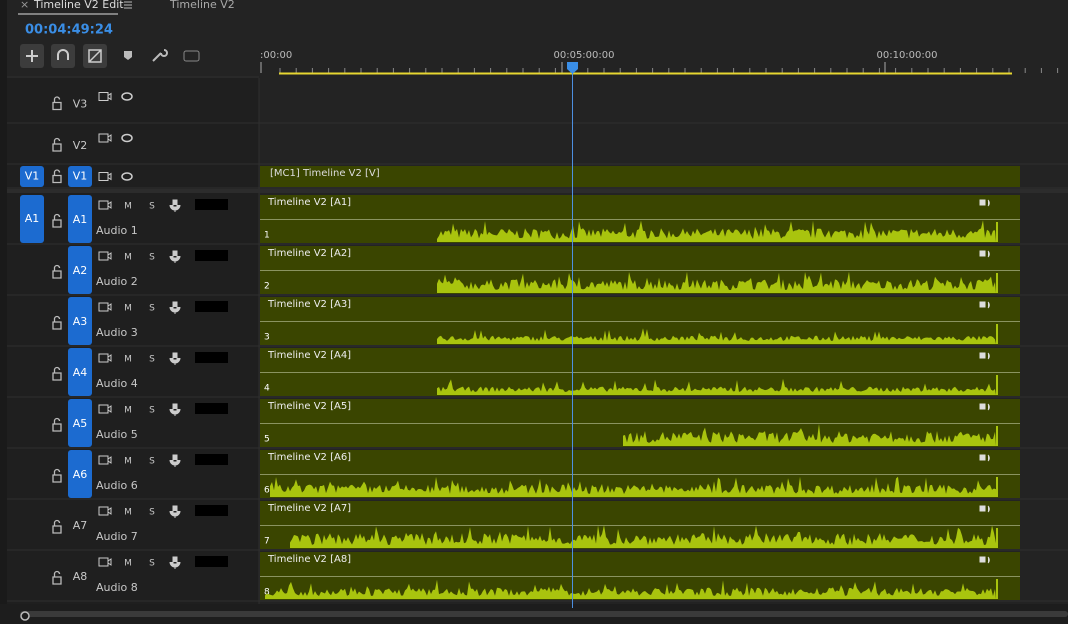 The image size is (1068, 624). I want to click on settings-button, so click(160, 55).